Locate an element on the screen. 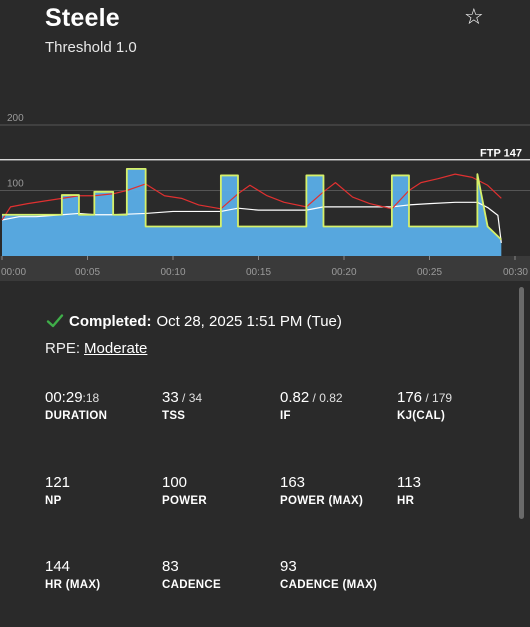  metric-value: 100 is located at coordinates (175, 482).